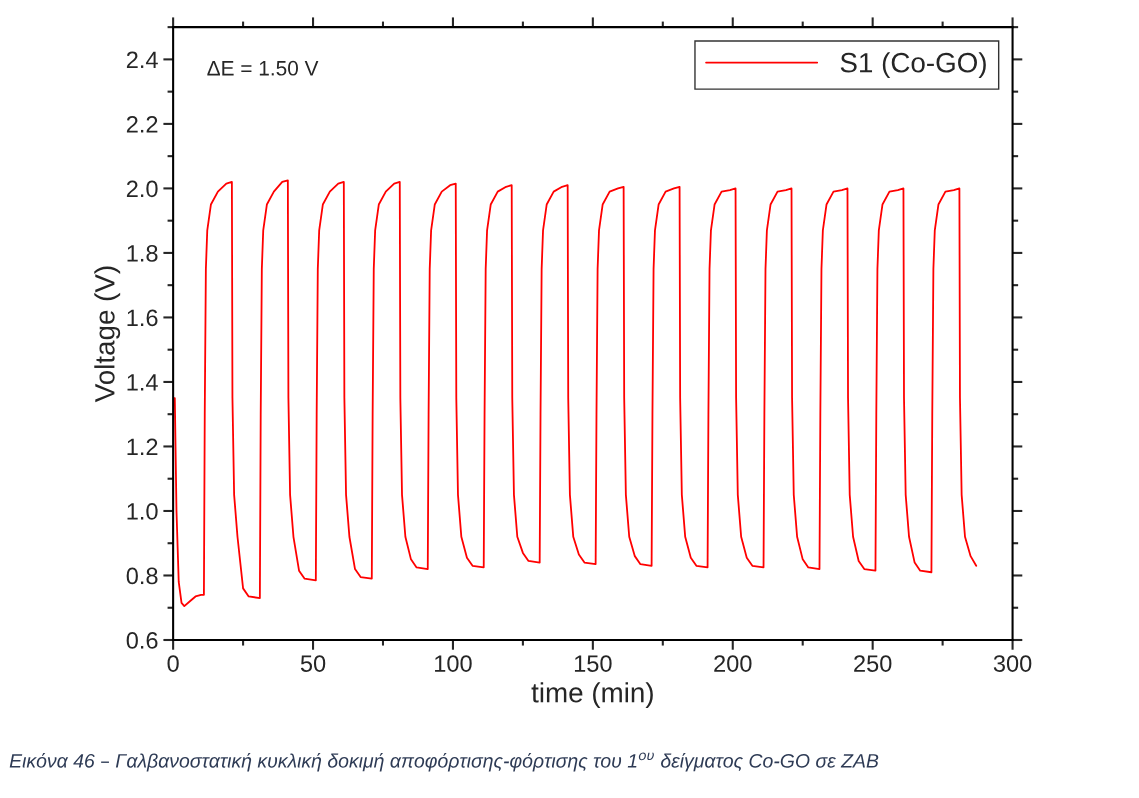 The height and width of the screenshot is (798, 1139). What do you see at coordinates (263, 68) in the screenshot?
I see `annotation: ΔE = 1.50 V` at bounding box center [263, 68].